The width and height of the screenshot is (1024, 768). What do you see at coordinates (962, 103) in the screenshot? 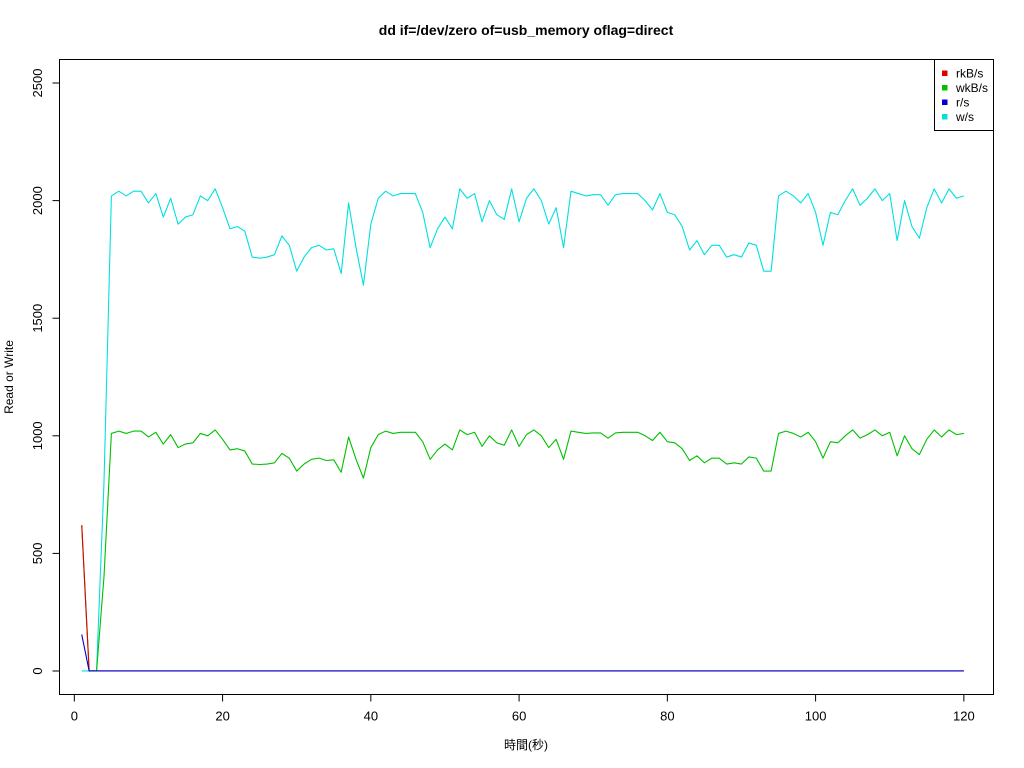
I see `legend-label: r/s` at bounding box center [962, 103].